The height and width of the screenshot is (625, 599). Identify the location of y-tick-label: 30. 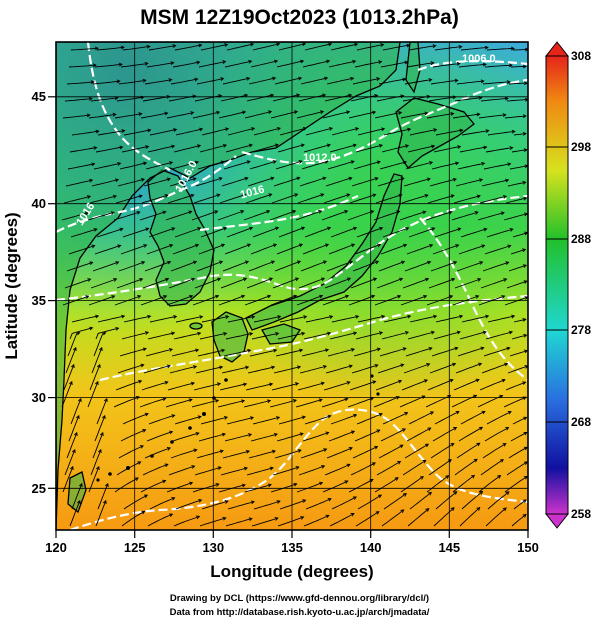
(39, 397).